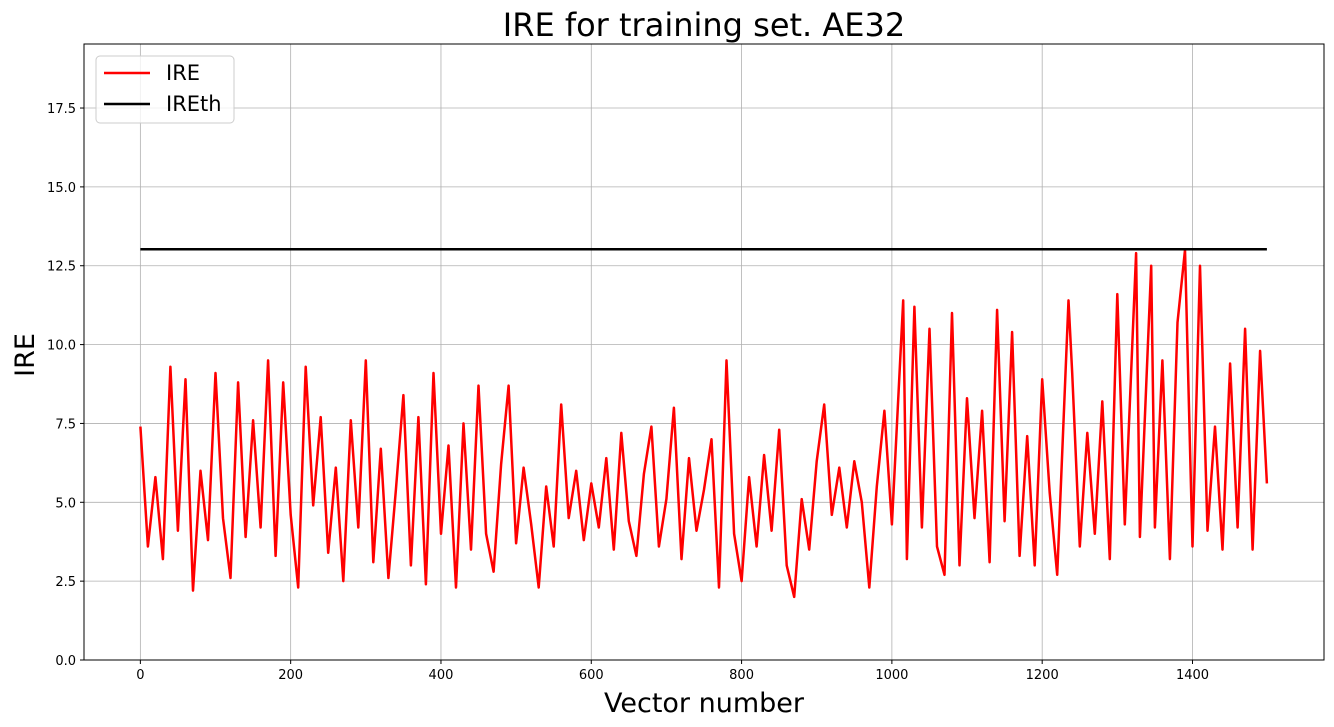  Describe the element at coordinates (61, 188) in the screenshot. I see `y-tick-label: 15.0` at that location.